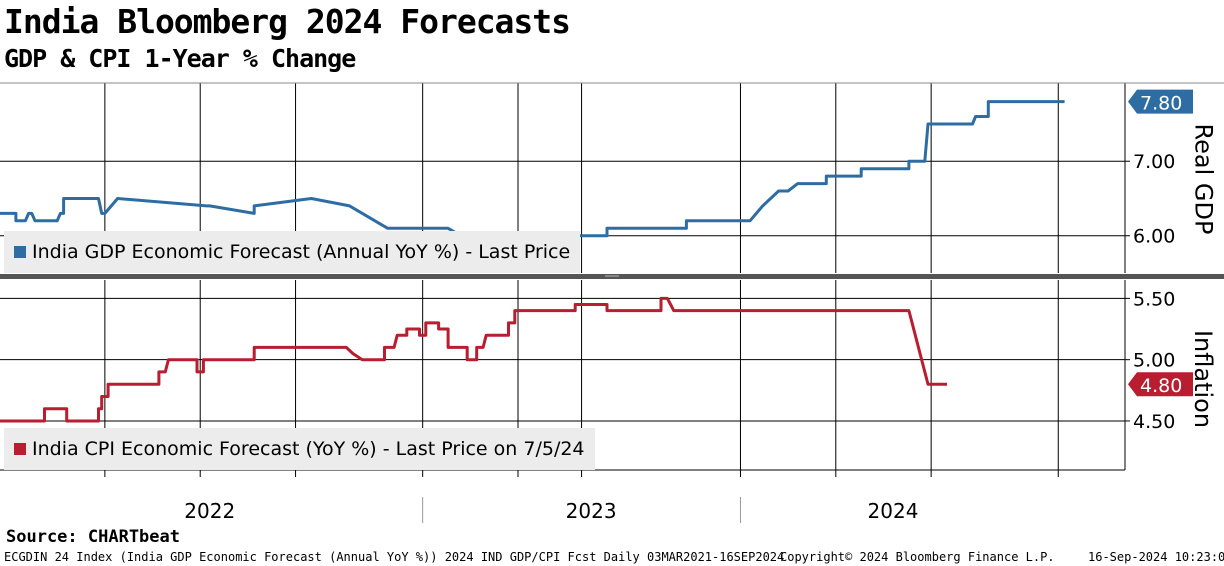  I want to click on gdp-legend-swatch, so click(20, 252).